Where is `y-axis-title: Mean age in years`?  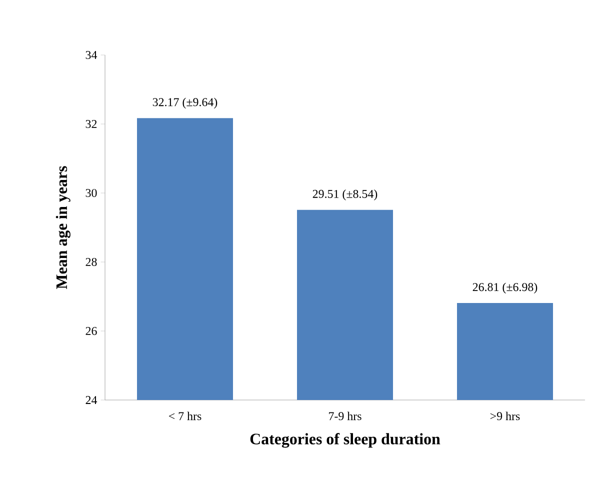
y-axis-title: Mean age in years is located at coordinates (63, 227).